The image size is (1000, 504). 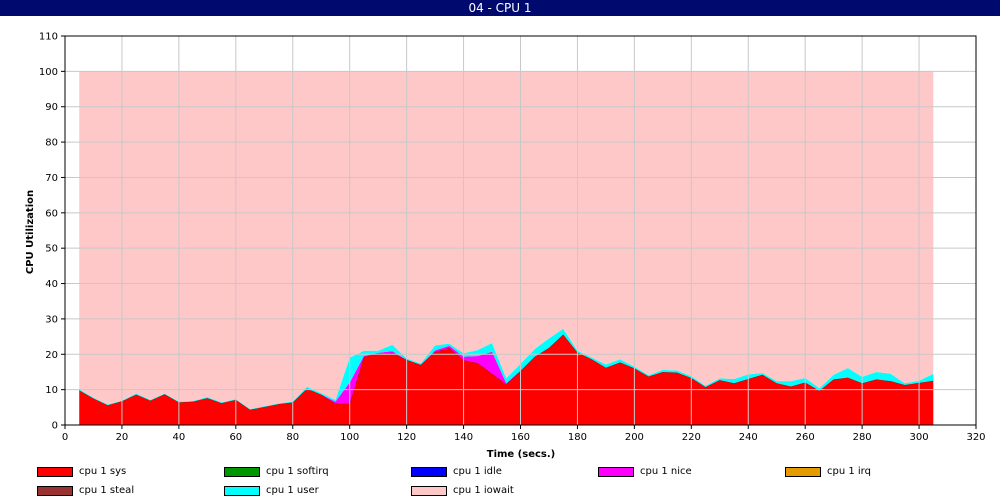 I want to click on x-tick-label: 260, so click(x=805, y=437).